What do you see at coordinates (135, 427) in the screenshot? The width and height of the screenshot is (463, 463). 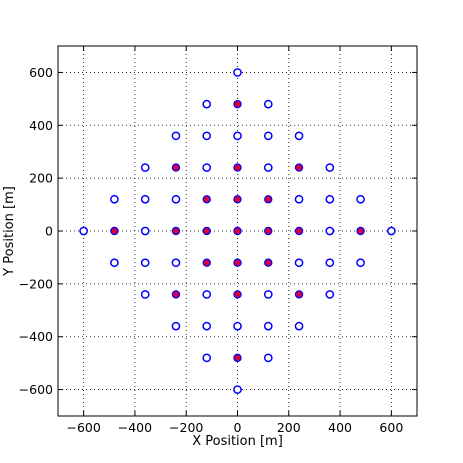 I see `x-tick-label: −400` at bounding box center [135, 427].